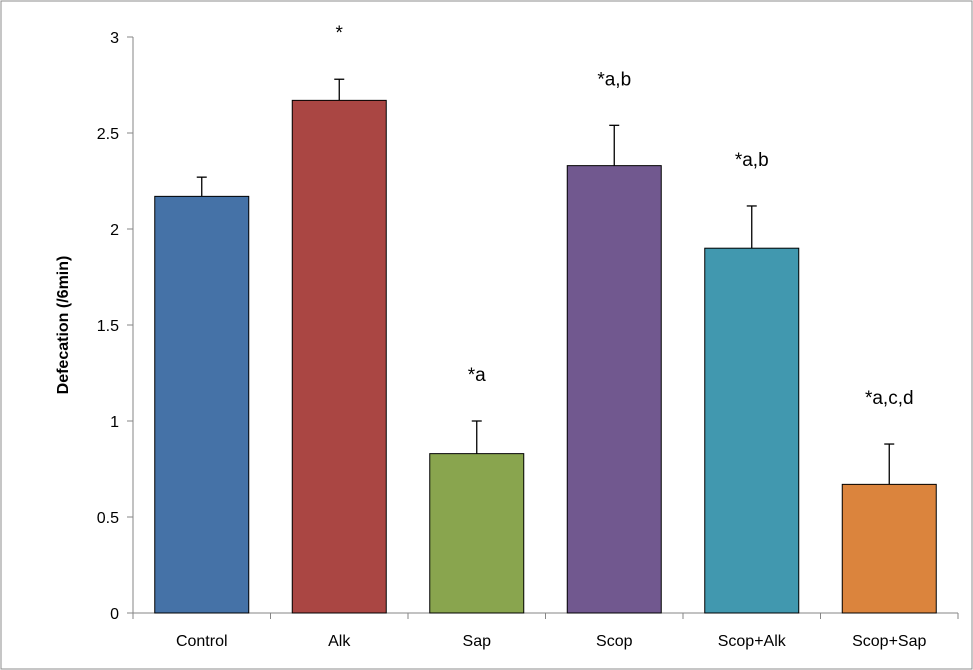 The image size is (973, 670). I want to click on bar-alk, so click(339, 356).